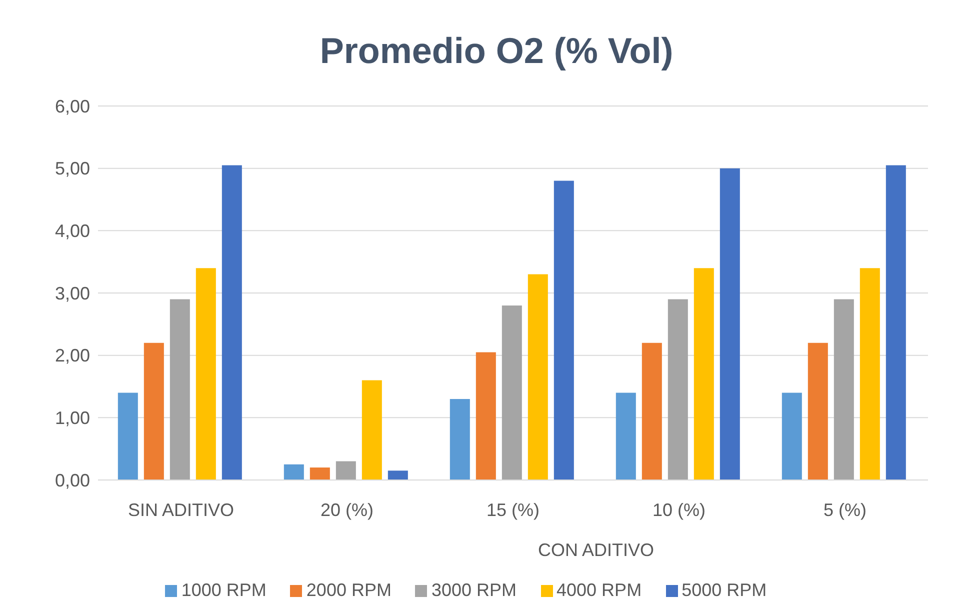  Describe the element at coordinates (349, 590) in the screenshot. I see `legend-label: 2000 RPM` at that location.